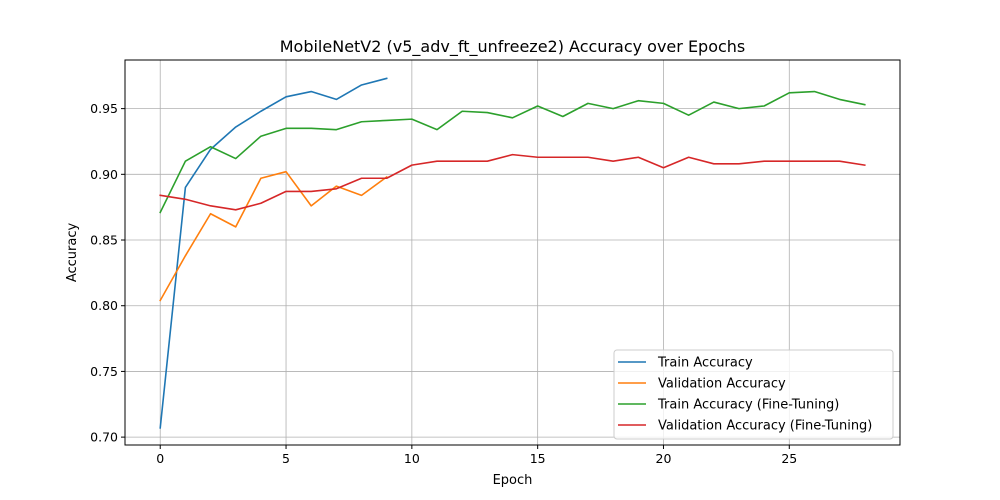  What do you see at coordinates (765, 426) in the screenshot?
I see `legend-label-3: Validation Accuracy (Fine-Tuning)` at bounding box center [765, 426].